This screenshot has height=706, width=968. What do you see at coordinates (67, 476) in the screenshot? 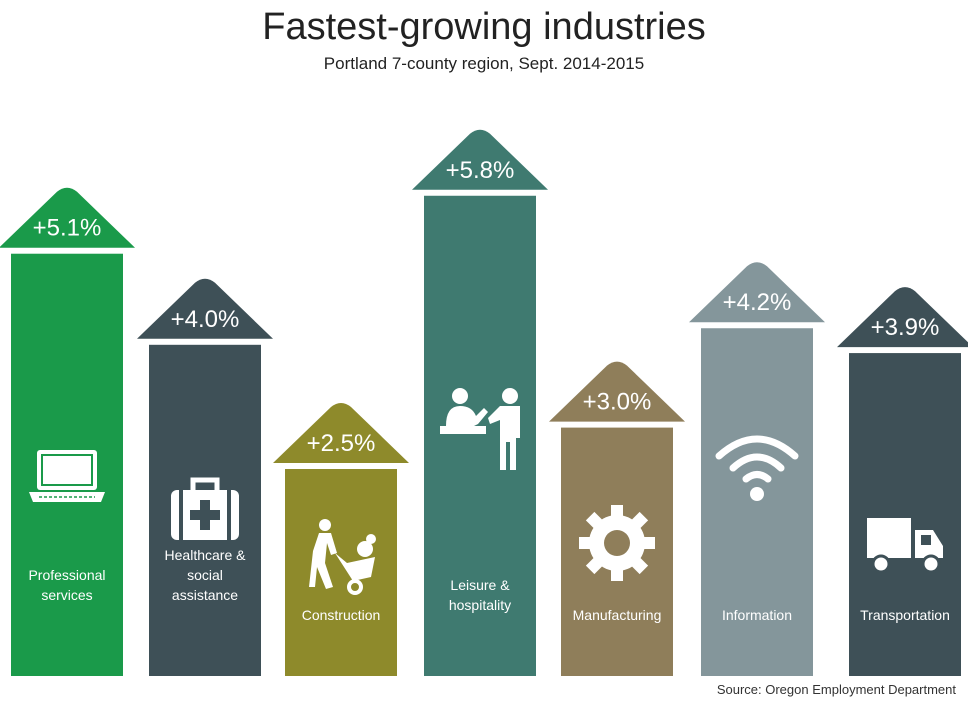
I see `laptop-icon` at bounding box center [67, 476].